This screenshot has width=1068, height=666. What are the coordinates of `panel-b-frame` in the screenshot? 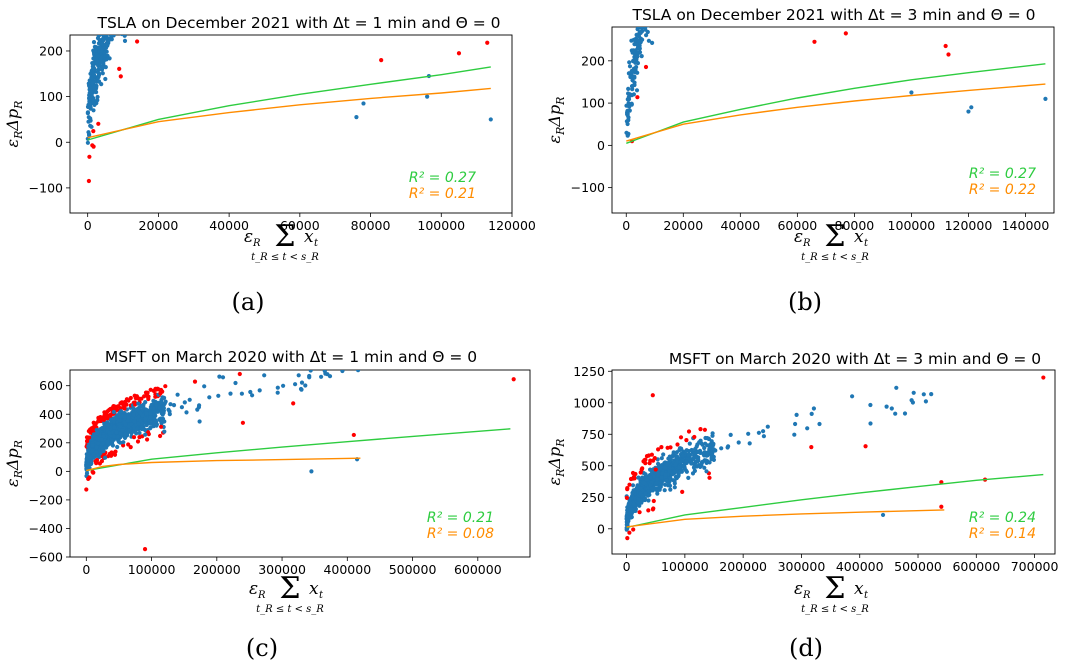 It's located at (833, 120).